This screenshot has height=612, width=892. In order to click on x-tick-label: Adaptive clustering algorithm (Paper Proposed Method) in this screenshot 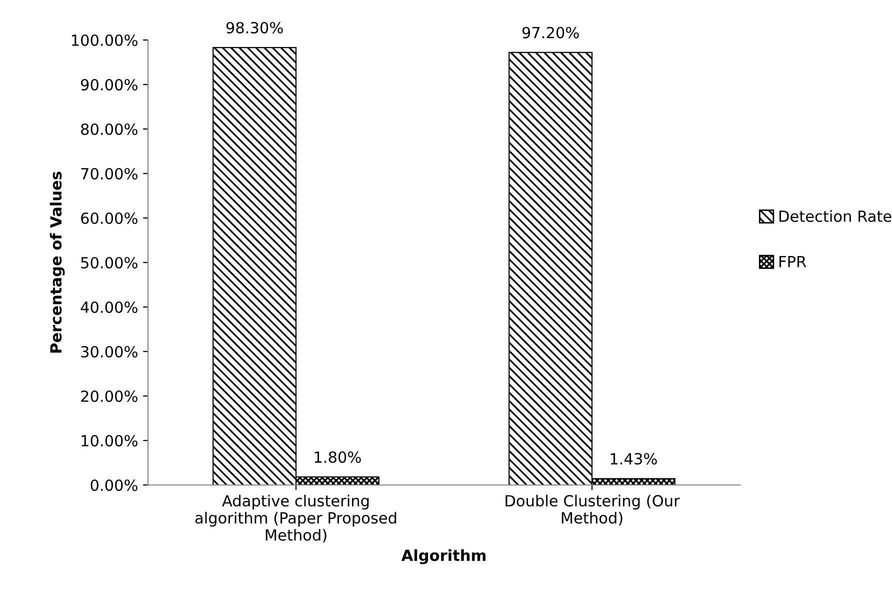, I will do `click(295, 518)`.